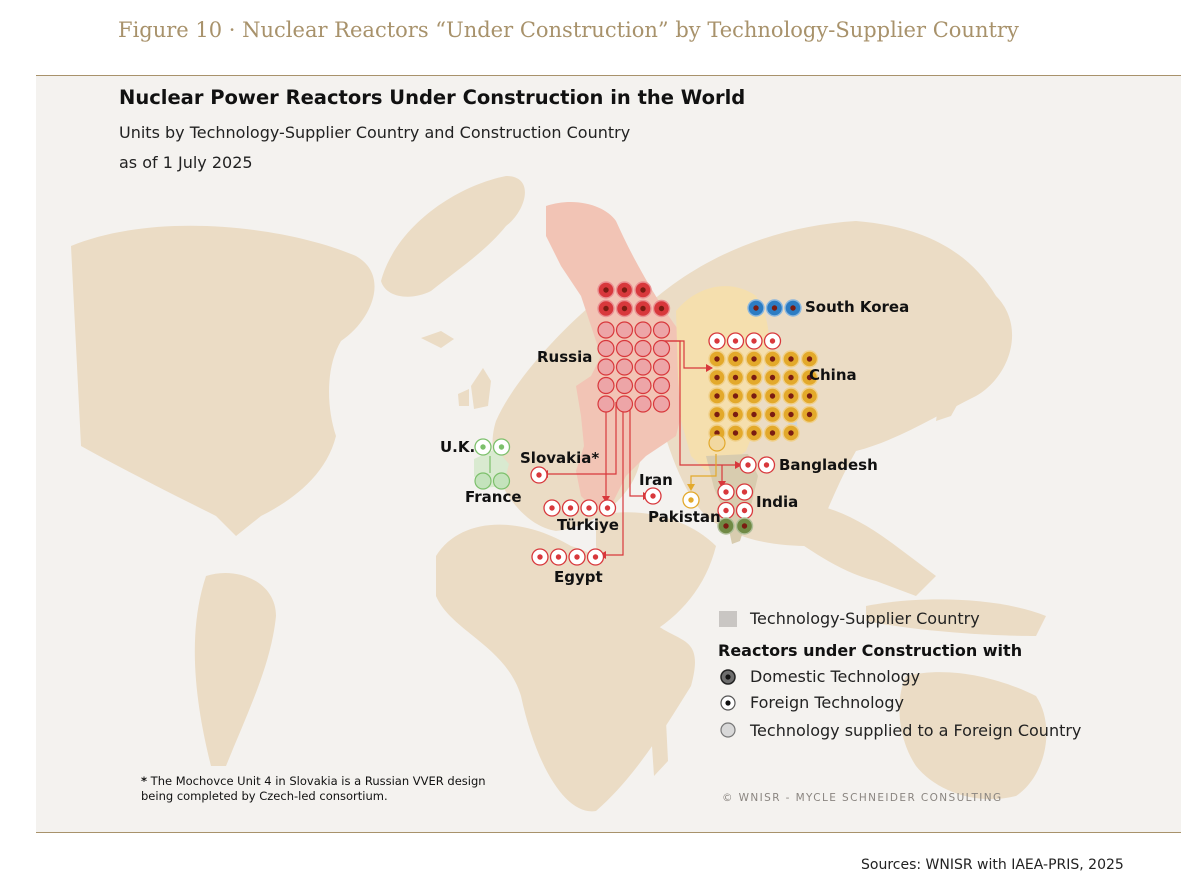 This screenshot has height=884, width=1200. Describe the element at coordinates (728, 703) in the screenshot. I see `legend-symbols` at that location.